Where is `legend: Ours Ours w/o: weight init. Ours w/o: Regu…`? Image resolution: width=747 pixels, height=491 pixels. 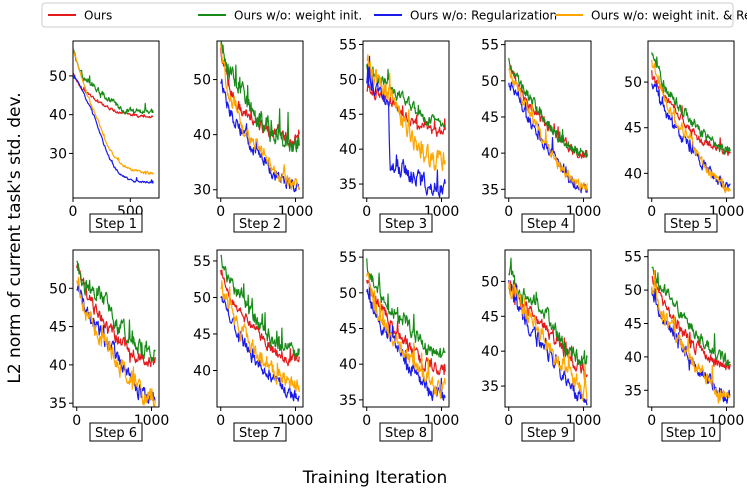
legend: Ours Ours w/o: weight init. Ours w/o: Regu… is located at coordinates (394, 15).